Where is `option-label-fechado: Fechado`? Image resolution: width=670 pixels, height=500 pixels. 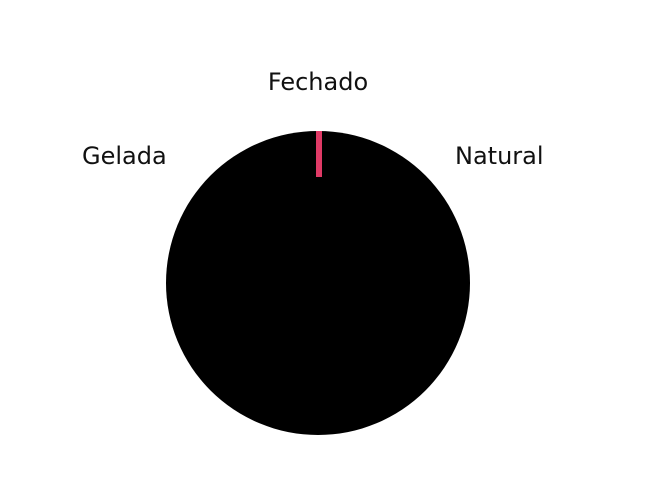
option-label-fechado: Fechado is located at coordinates (318, 82).